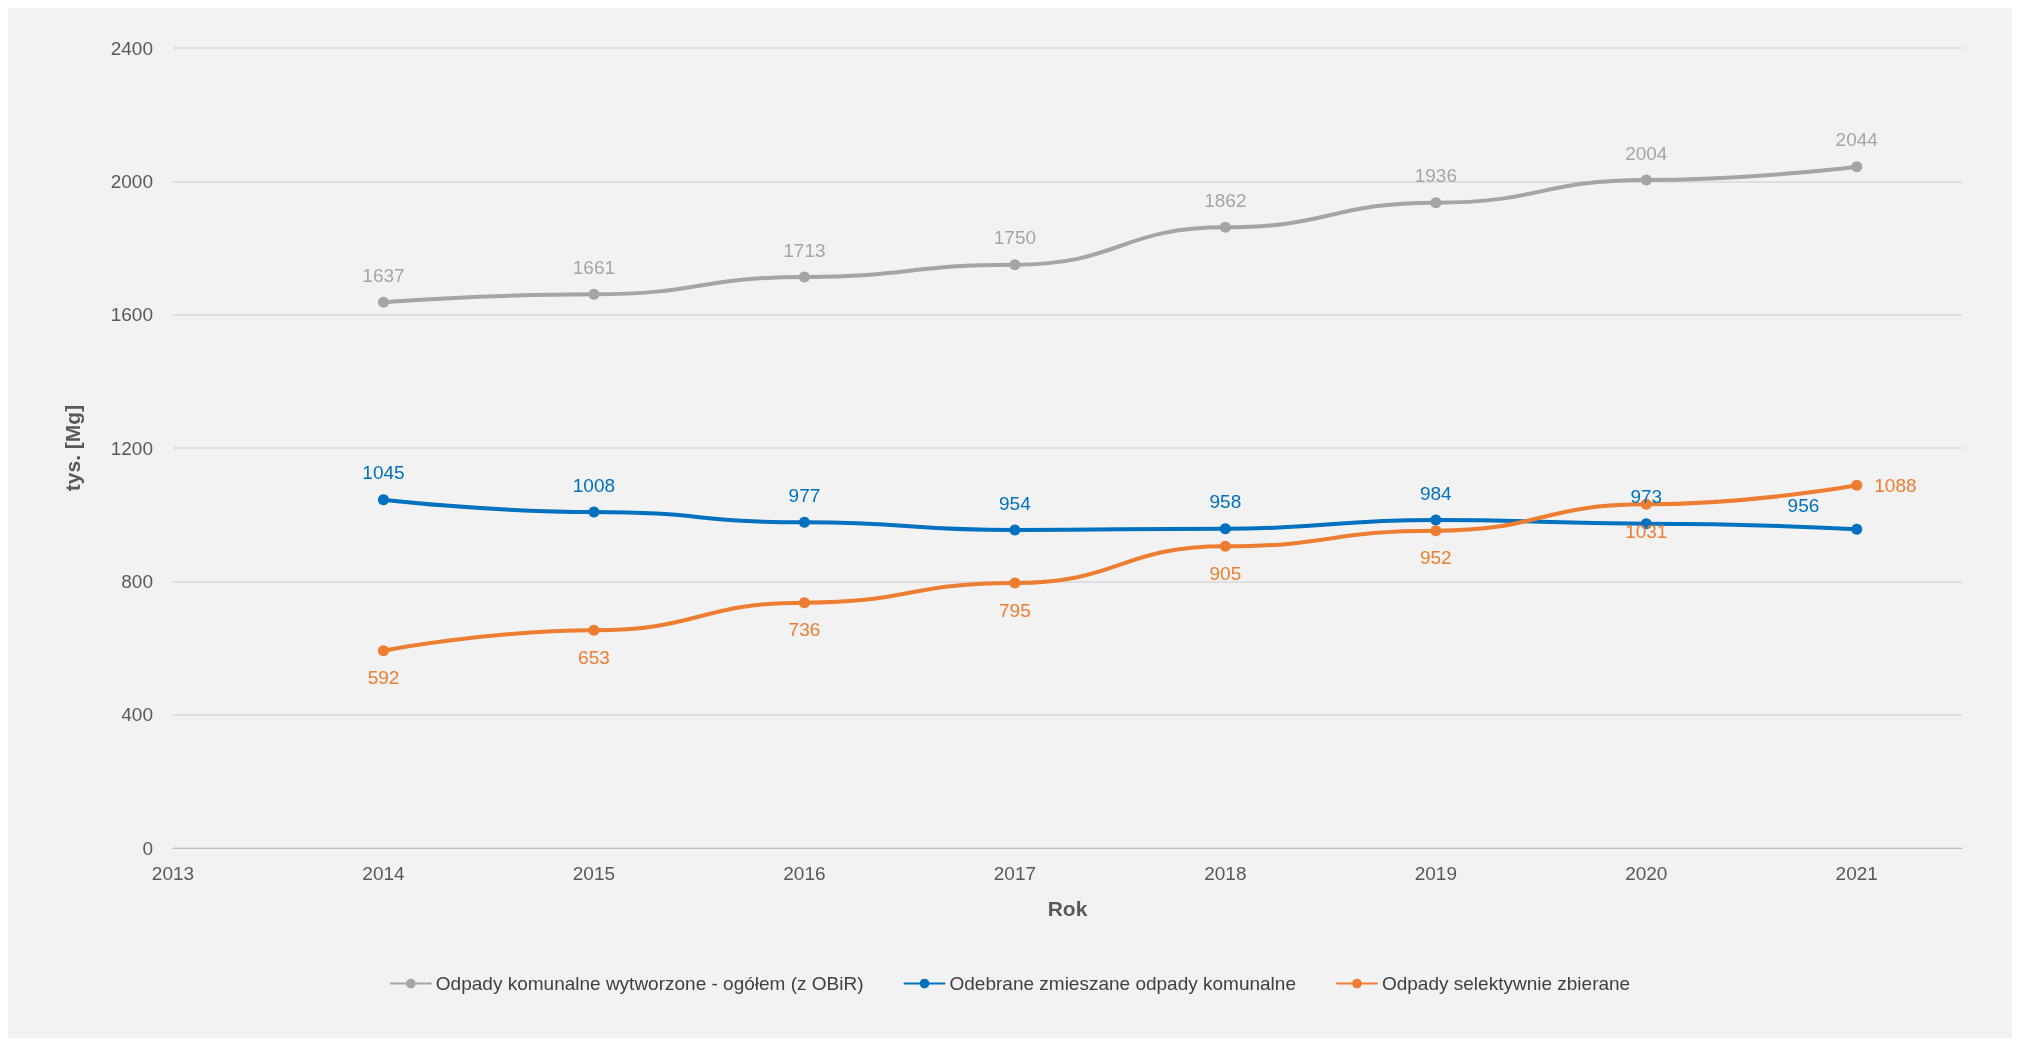  Describe the element at coordinates (383, 275) in the screenshot. I see `data-label: 1637` at that location.